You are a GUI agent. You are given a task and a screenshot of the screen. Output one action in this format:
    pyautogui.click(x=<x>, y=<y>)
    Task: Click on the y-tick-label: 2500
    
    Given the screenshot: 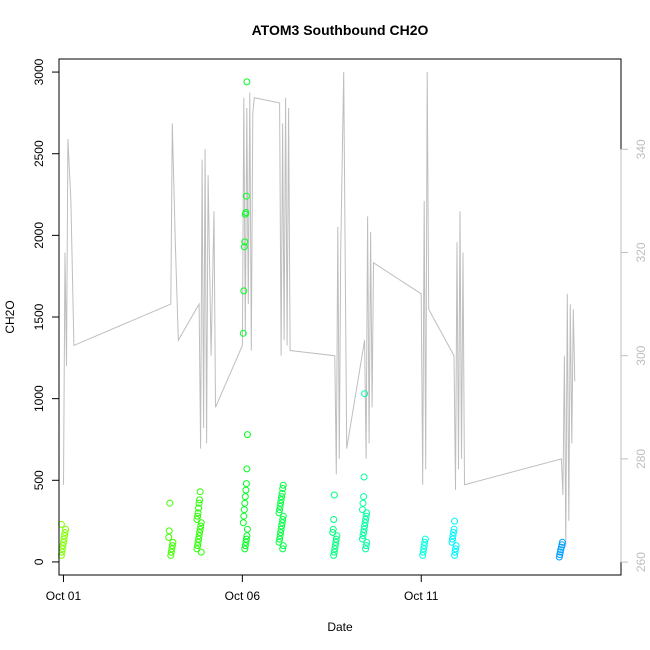 What is the action you would take?
    pyautogui.click(x=39, y=153)
    